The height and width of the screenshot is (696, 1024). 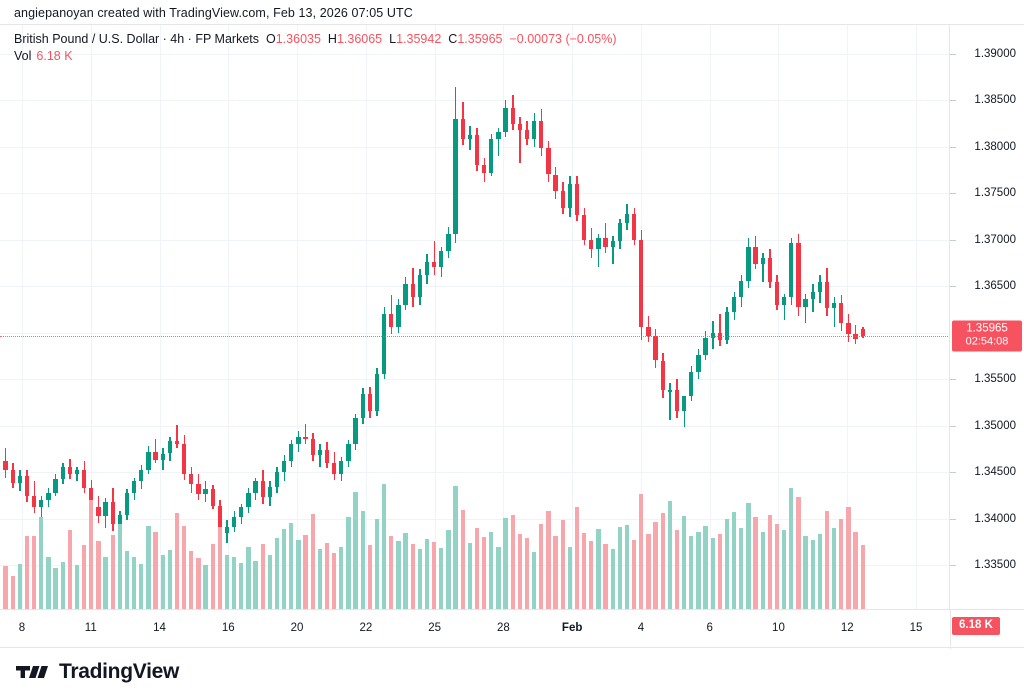 What do you see at coordinates (297, 628) in the screenshot?
I see `time-axis-tick: 20` at bounding box center [297, 628].